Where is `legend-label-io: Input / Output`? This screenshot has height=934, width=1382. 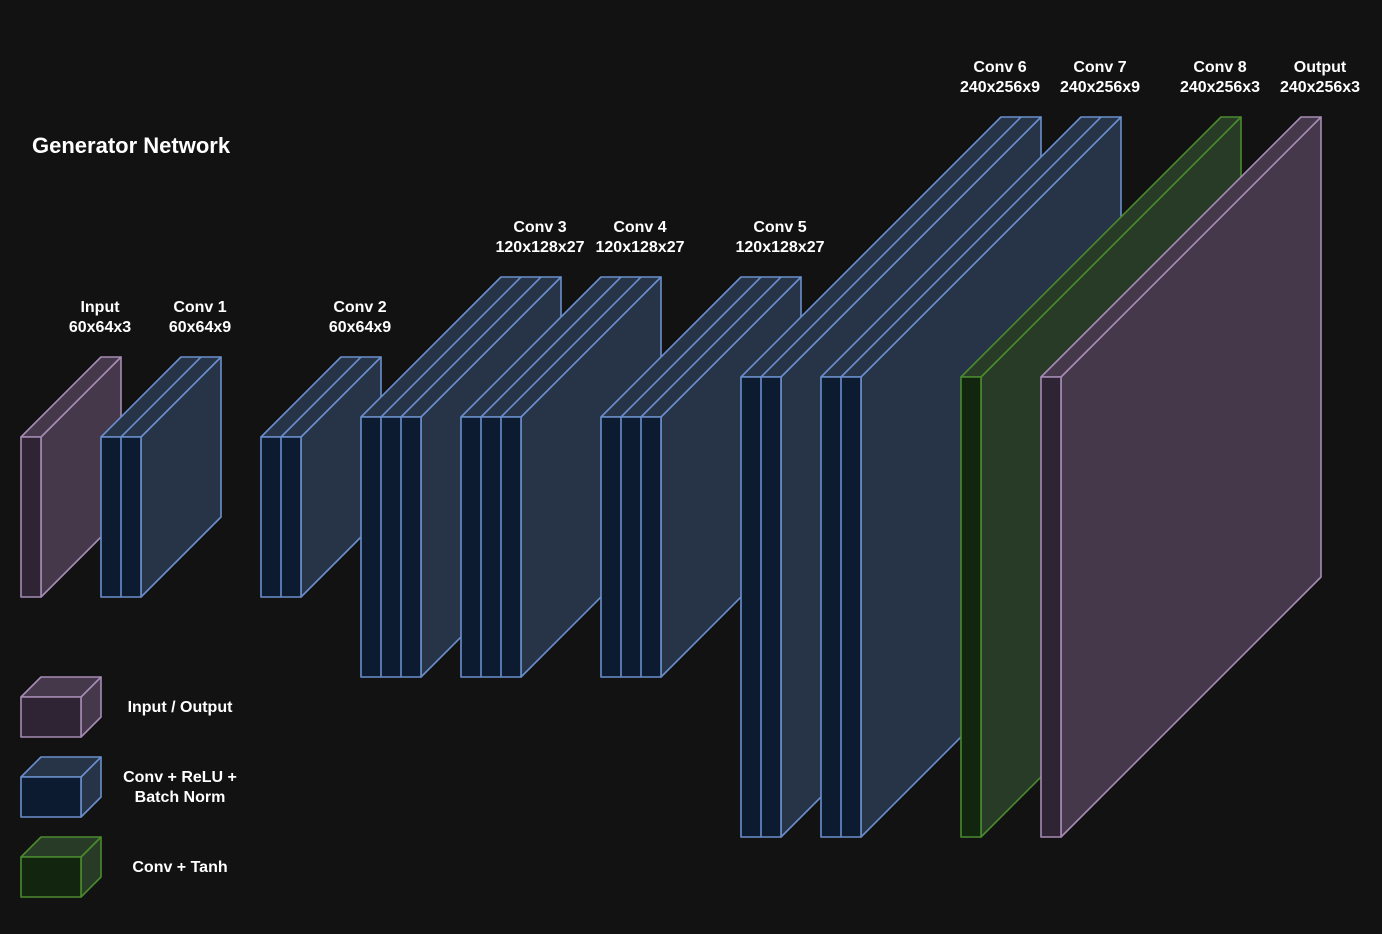
legend-label-io: Input / Output is located at coordinates (181, 707).